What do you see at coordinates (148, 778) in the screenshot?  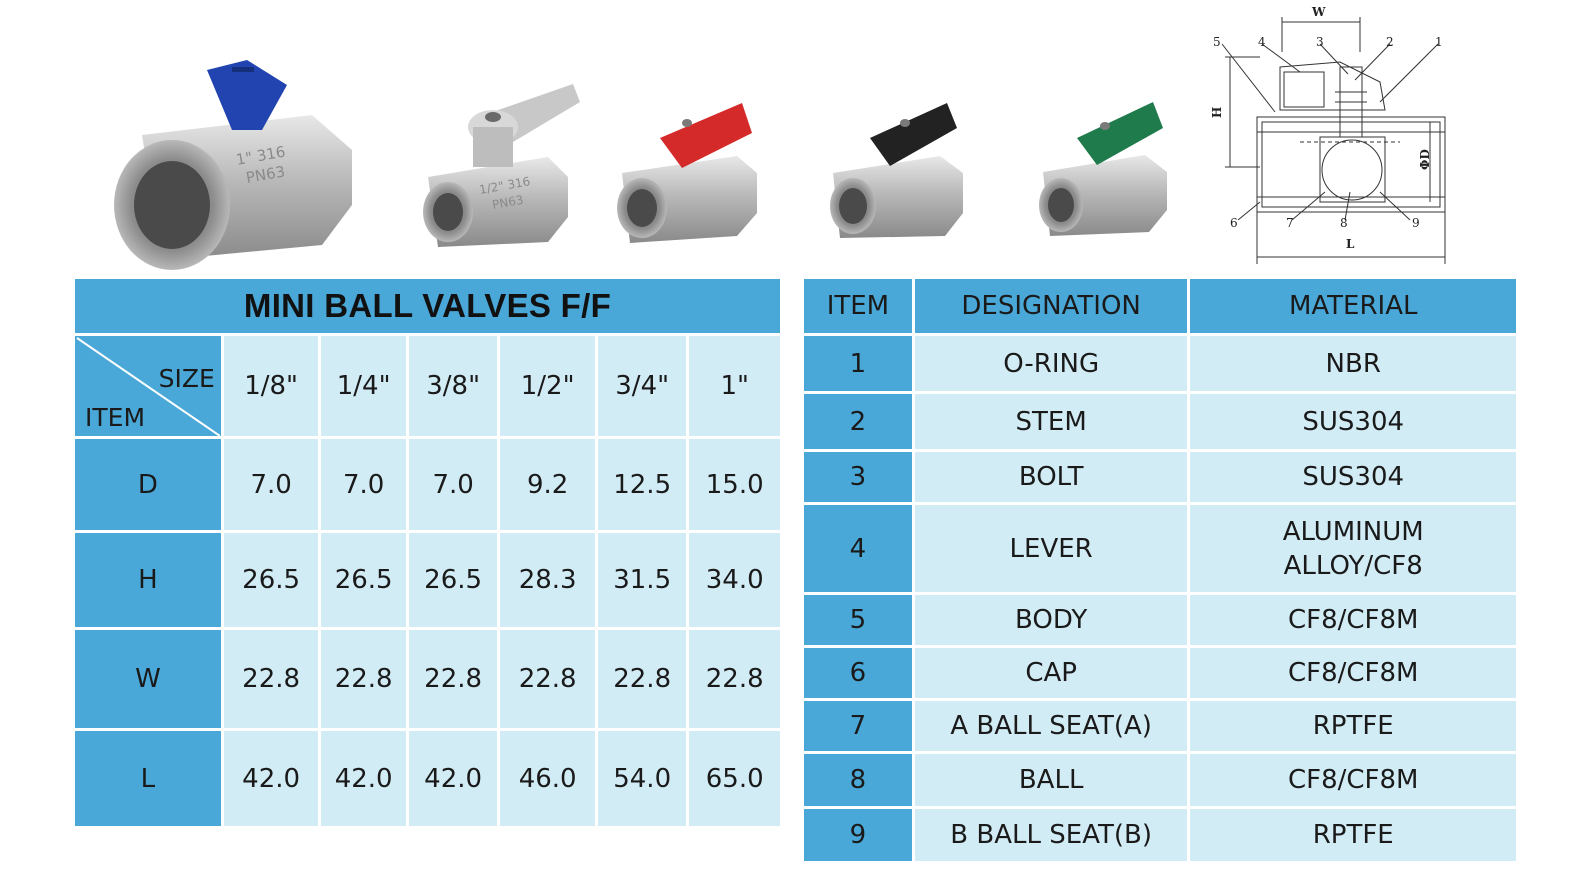 I see `row-item-label: L` at bounding box center [148, 778].